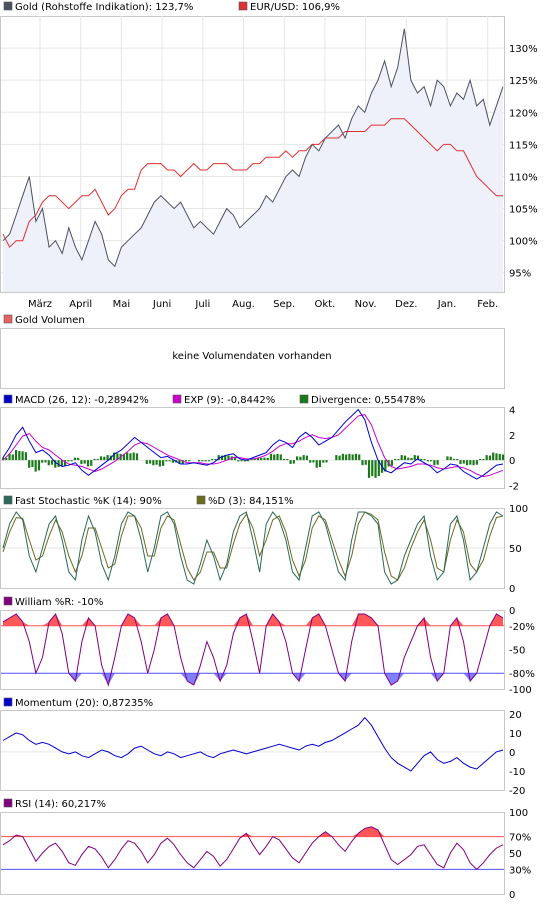  What do you see at coordinates (252, 183) in the screenshot?
I see `eurusd-line` at bounding box center [252, 183].